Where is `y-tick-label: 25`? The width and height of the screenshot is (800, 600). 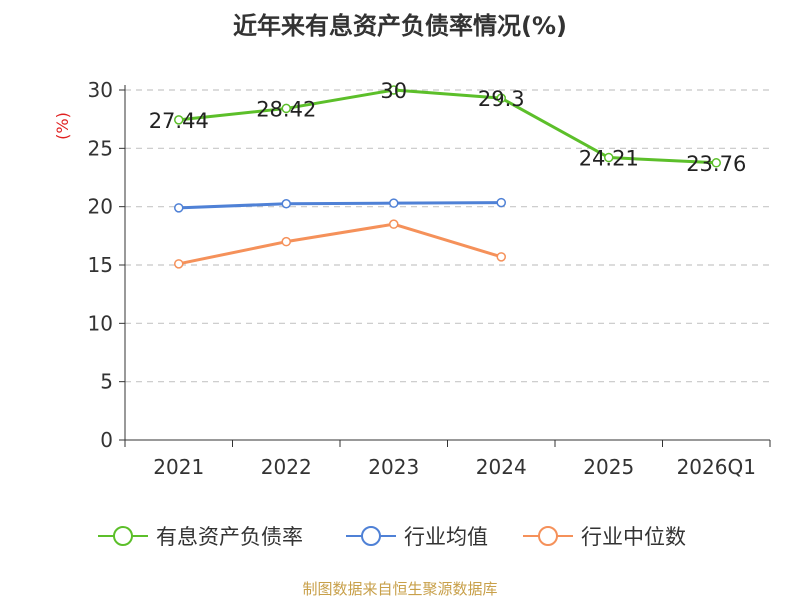
y-tick-label: 25 is located at coordinates (100, 148).